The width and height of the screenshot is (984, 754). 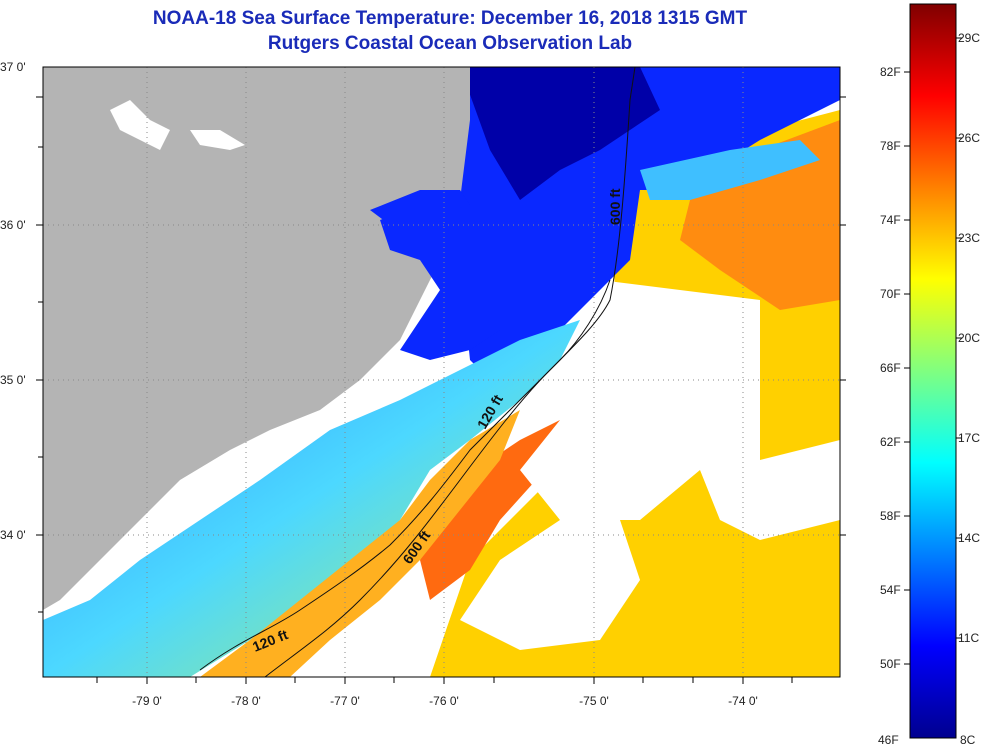 What do you see at coordinates (890, 72) in the screenshot?
I see `colorbar-label-f: 82F` at bounding box center [890, 72].